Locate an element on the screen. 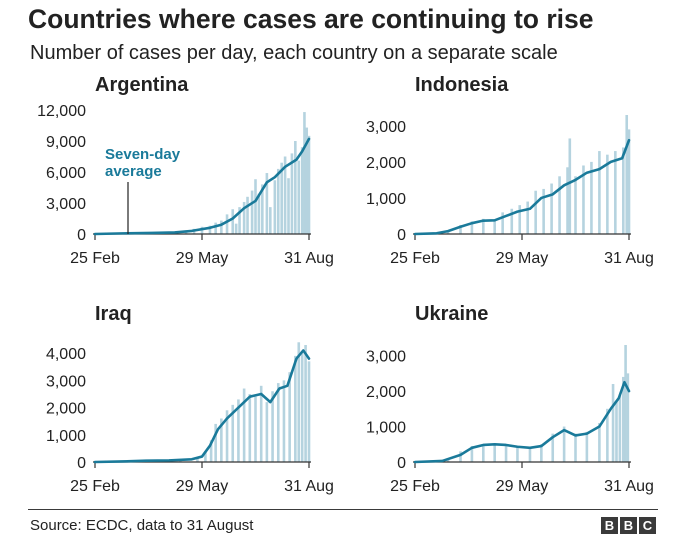 The height and width of the screenshot is (550, 680). ukraine-seven-day-average-line is located at coordinates (522, 422).